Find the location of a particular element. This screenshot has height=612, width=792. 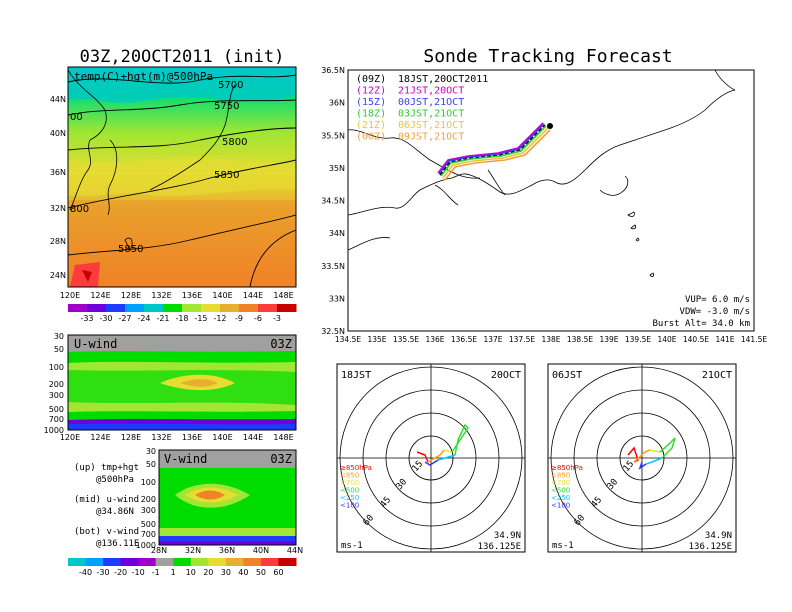

map500-label: temp(C)+hgt(m)@500hPa is located at coordinates (143, 76).